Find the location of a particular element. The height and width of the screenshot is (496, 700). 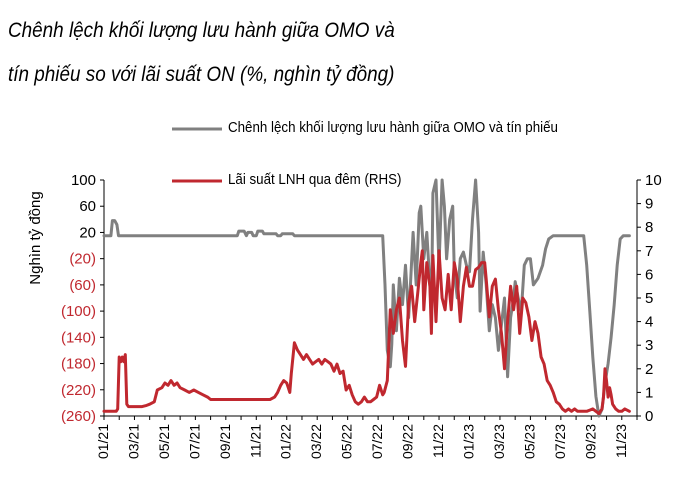

x-tick-label: 09/22 is located at coordinates (408, 441).